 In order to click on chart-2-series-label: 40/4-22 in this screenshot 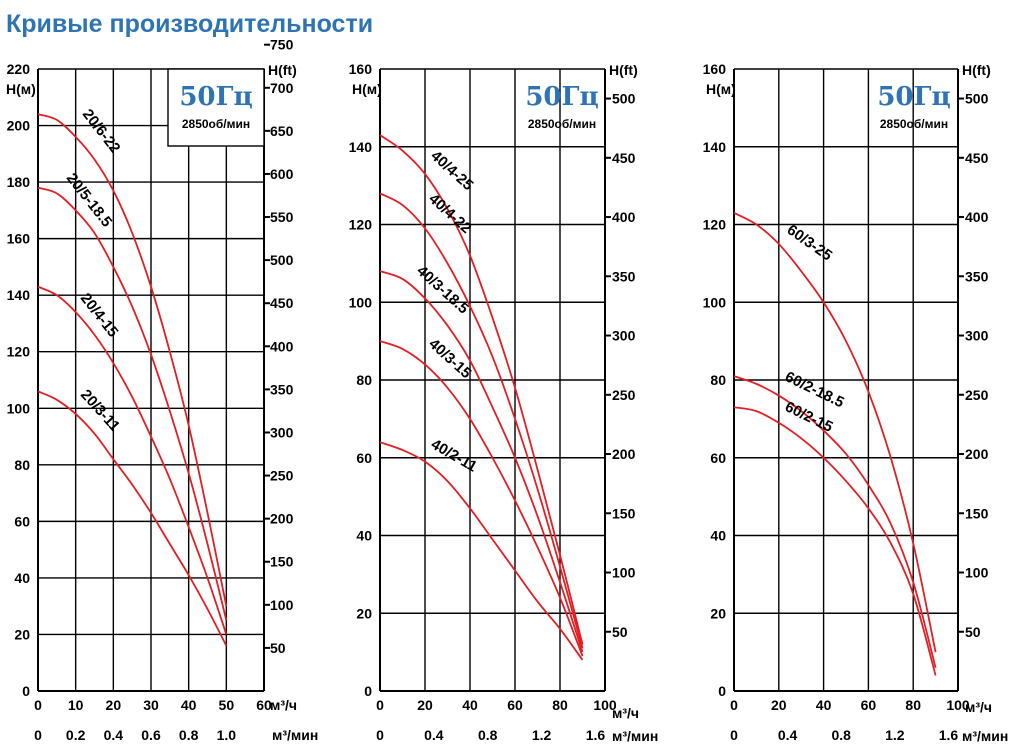, I will do `click(449, 213)`.